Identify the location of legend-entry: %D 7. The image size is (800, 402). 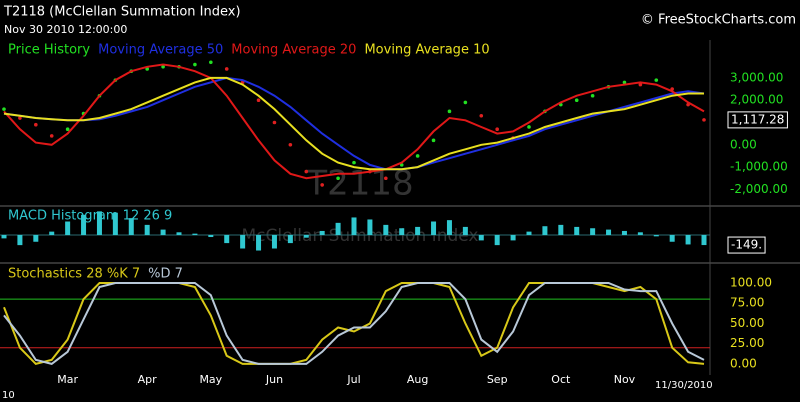
(165, 274).